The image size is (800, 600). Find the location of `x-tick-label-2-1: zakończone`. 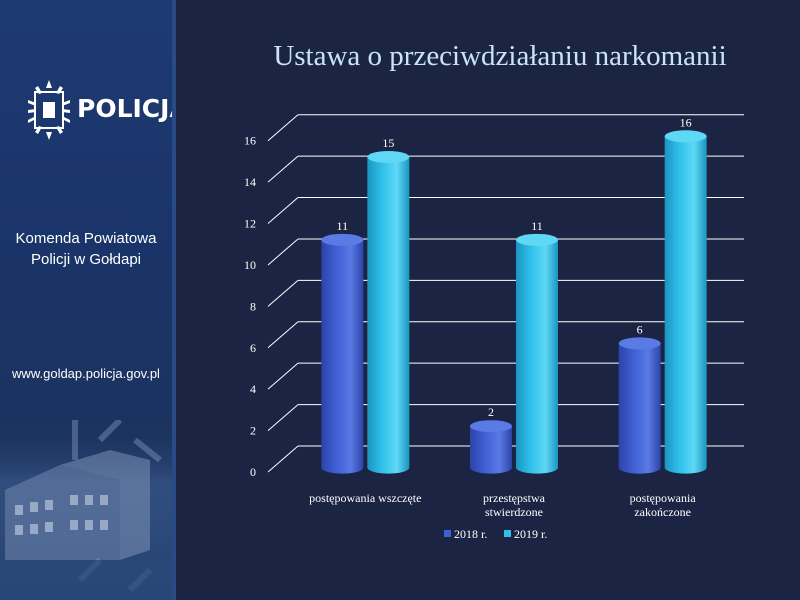

x-tick-label-2-1: zakończone is located at coordinates (662, 512).